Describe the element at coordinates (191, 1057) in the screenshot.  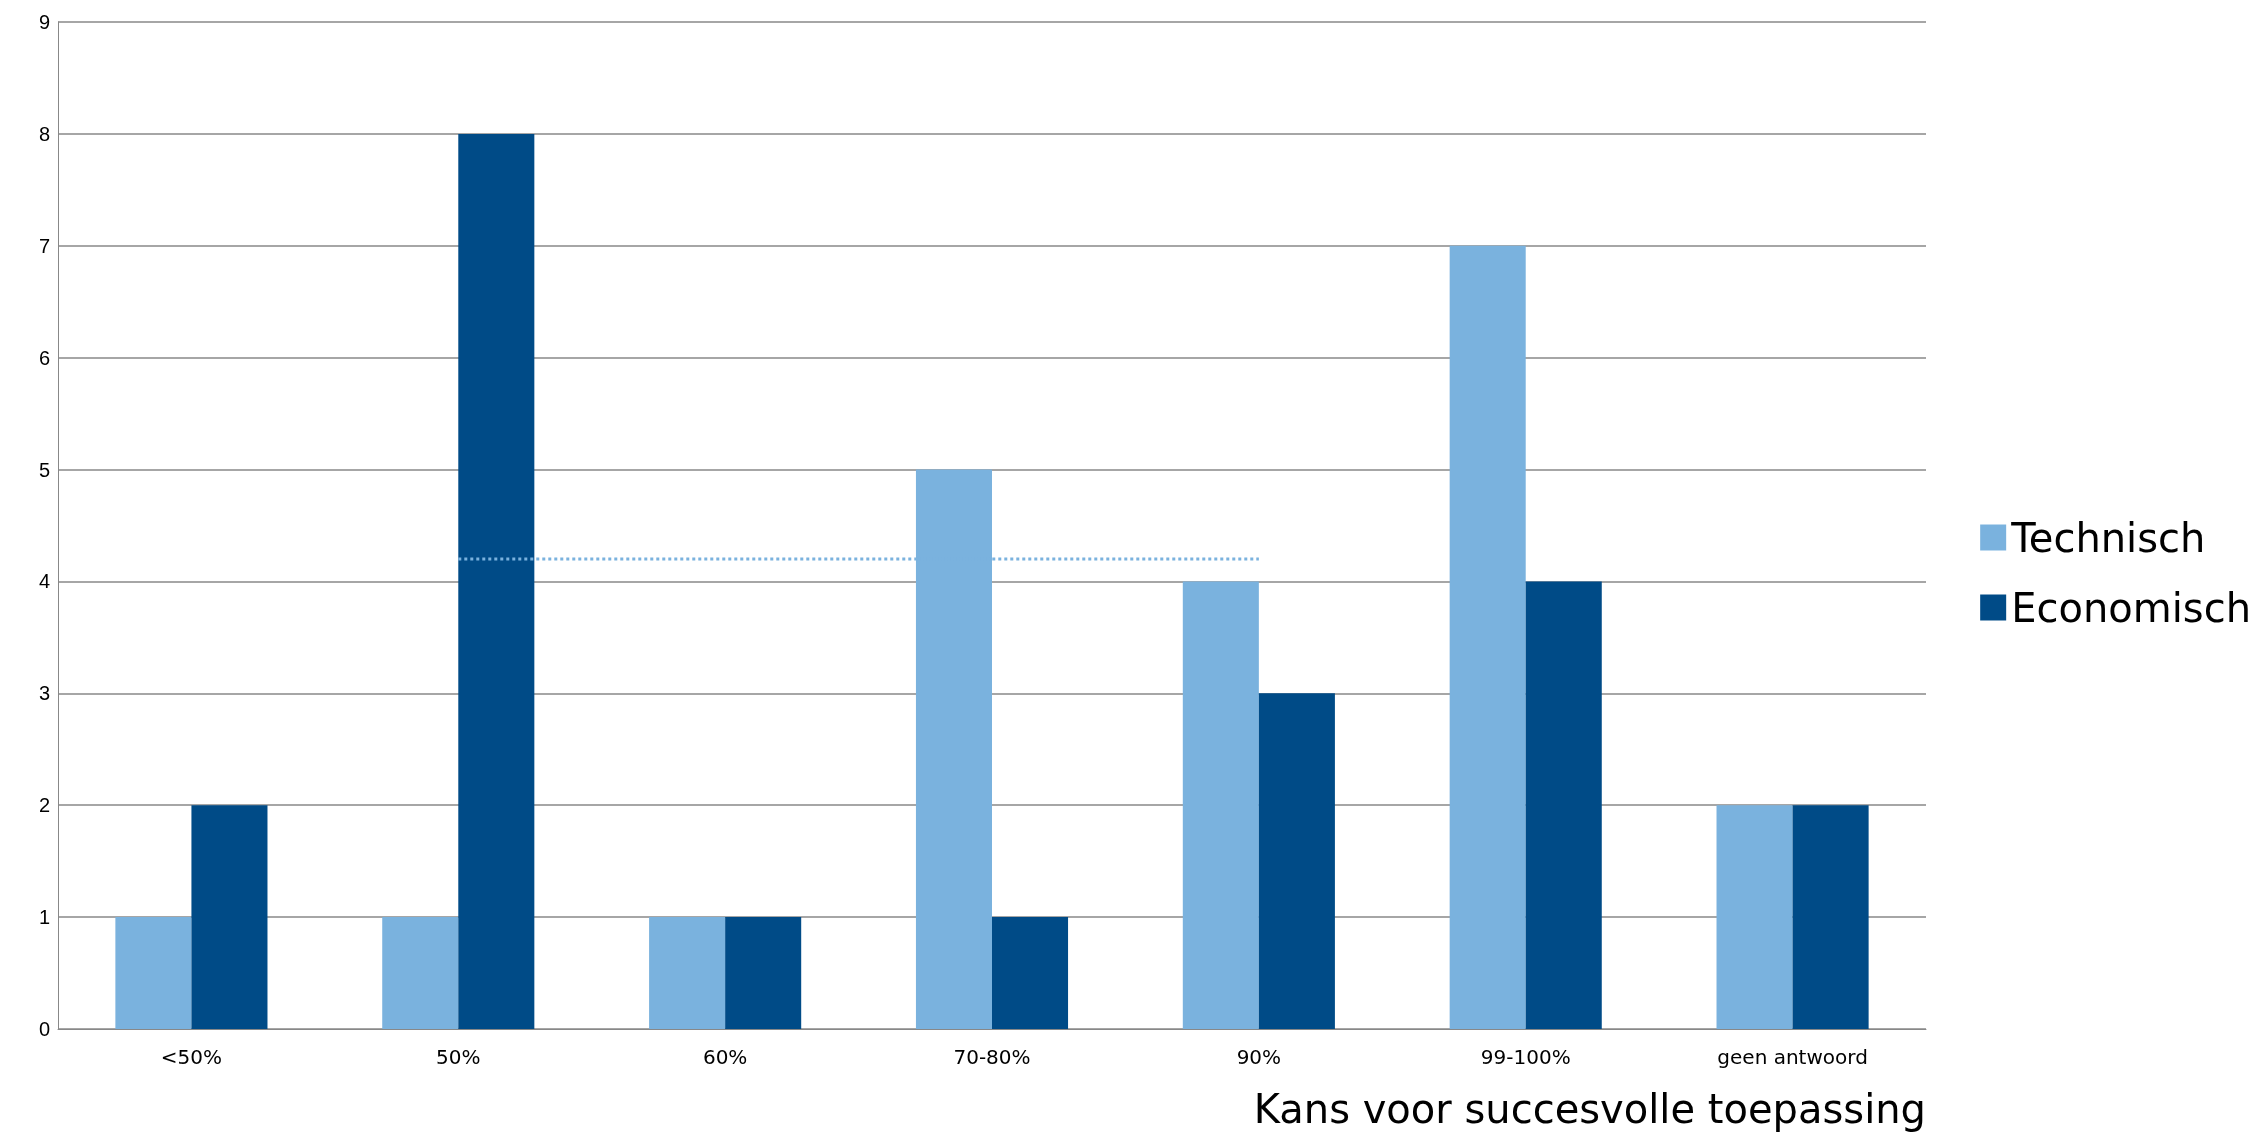
I see `x-tick-label: <50%` at that location.